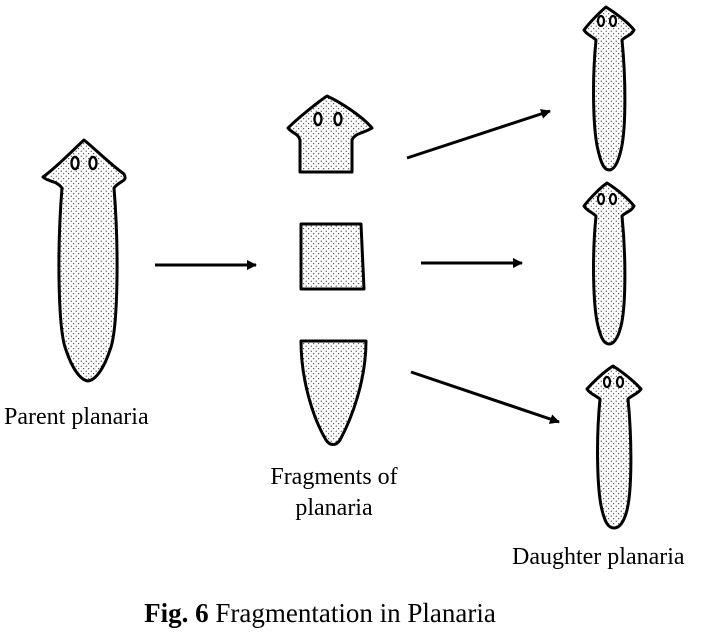 The width and height of the screenshot is (714, 644). What do you see at coordinates (318, 119) in the screenshot?
I see `fragment-eye-left` at bounding box center [318, 119].